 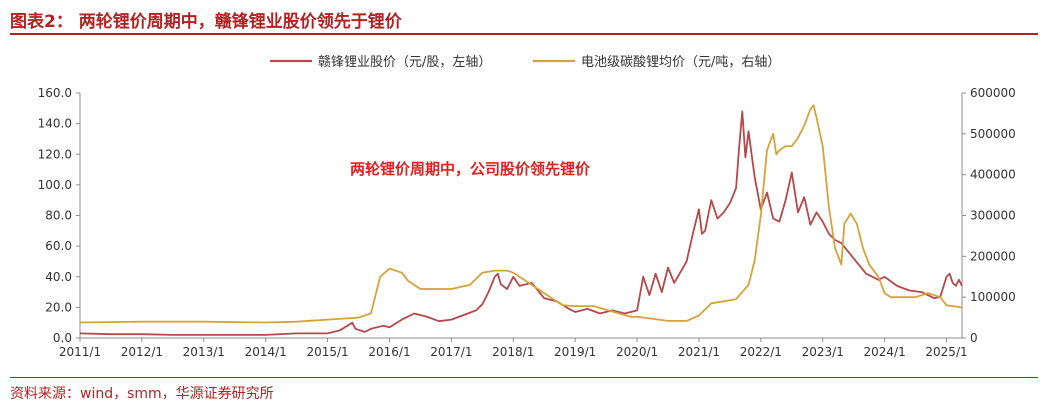 What do you see at coordinates (58, 307) in the screenshot?
I see `y-left-tick-label: 20.0` at bounding box center [58, 307].